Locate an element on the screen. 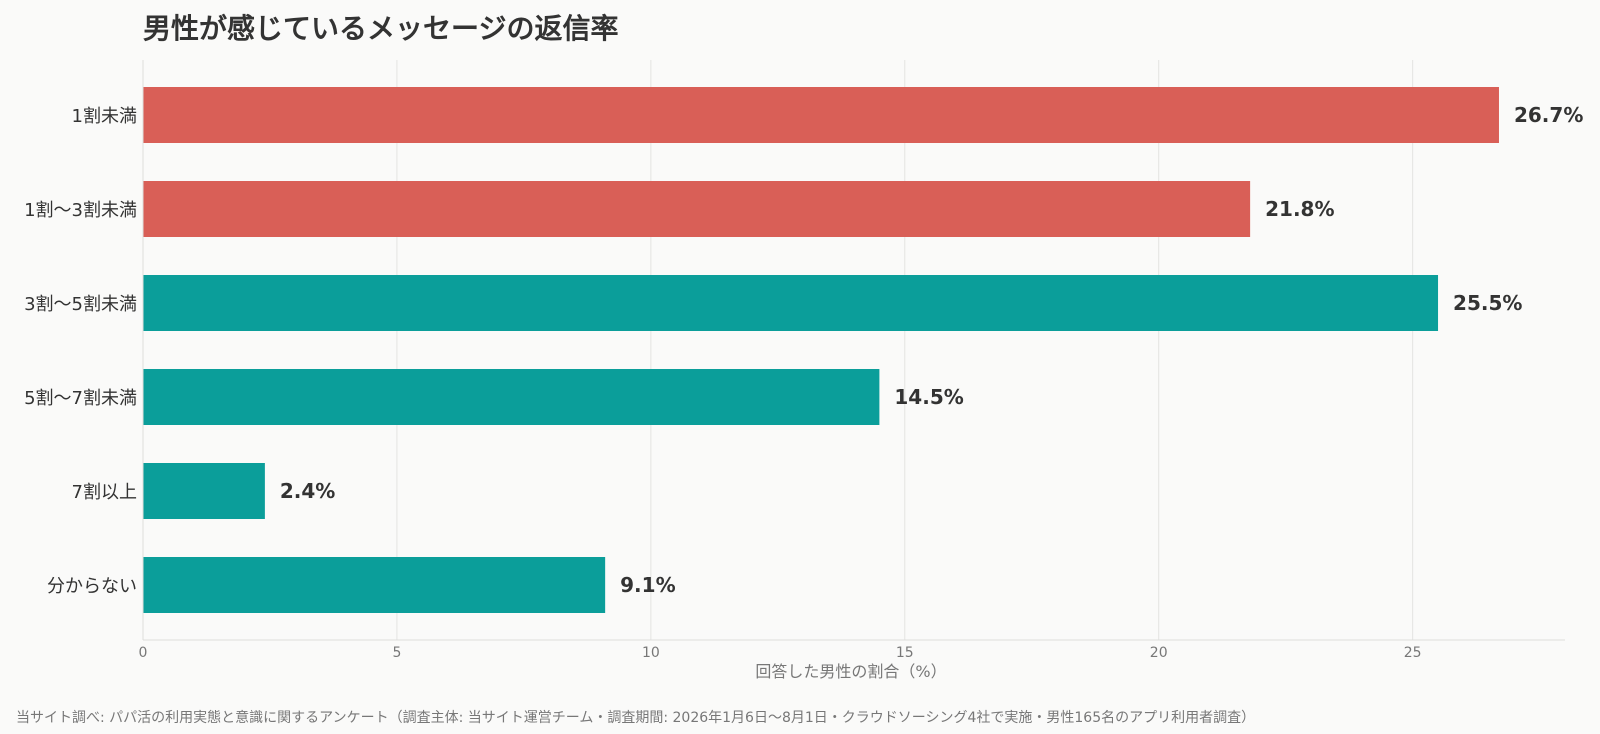 The width and height of the screenshot is (1600, 734). x-tick-label: 5 is located at coordinates (396, 653).